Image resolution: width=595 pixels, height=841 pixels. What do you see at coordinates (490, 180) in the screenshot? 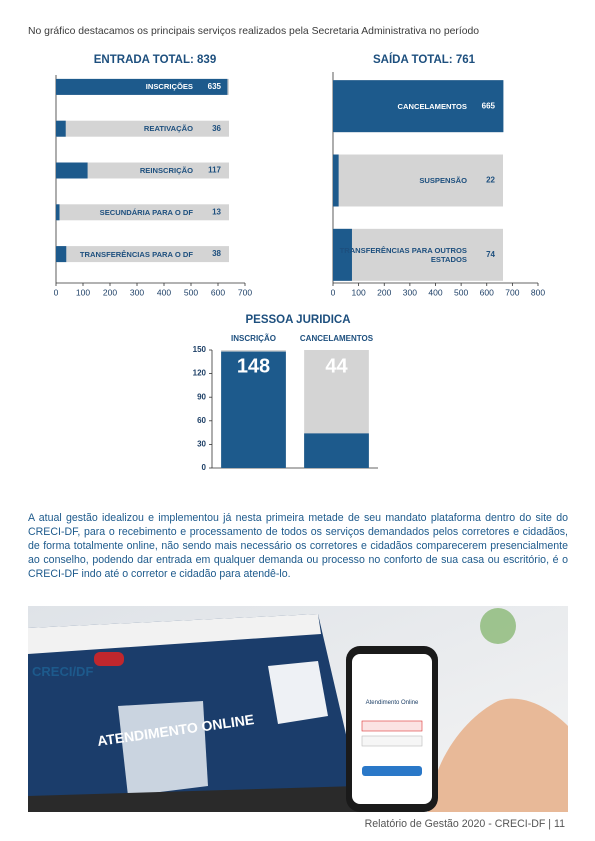
I see `value-label: 22` at bounding box center [490, 180].